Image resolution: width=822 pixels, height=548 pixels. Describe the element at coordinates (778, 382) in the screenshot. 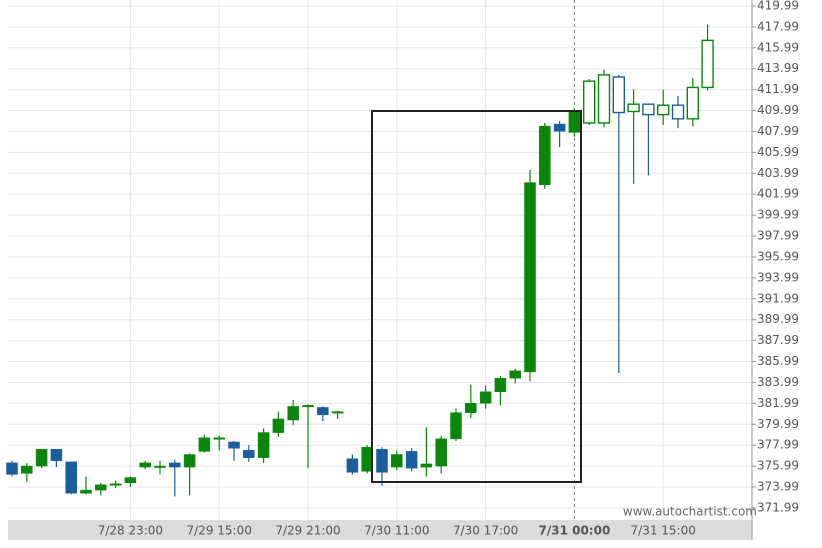

I see `y-tick-label: 383.99` at that location.